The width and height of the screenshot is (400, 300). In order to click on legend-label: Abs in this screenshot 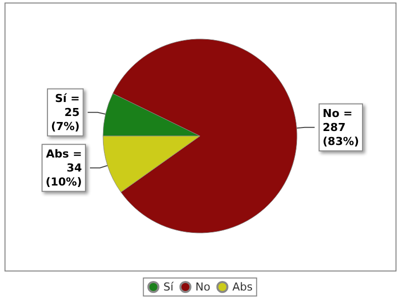, I will do `click(242, 287)`.